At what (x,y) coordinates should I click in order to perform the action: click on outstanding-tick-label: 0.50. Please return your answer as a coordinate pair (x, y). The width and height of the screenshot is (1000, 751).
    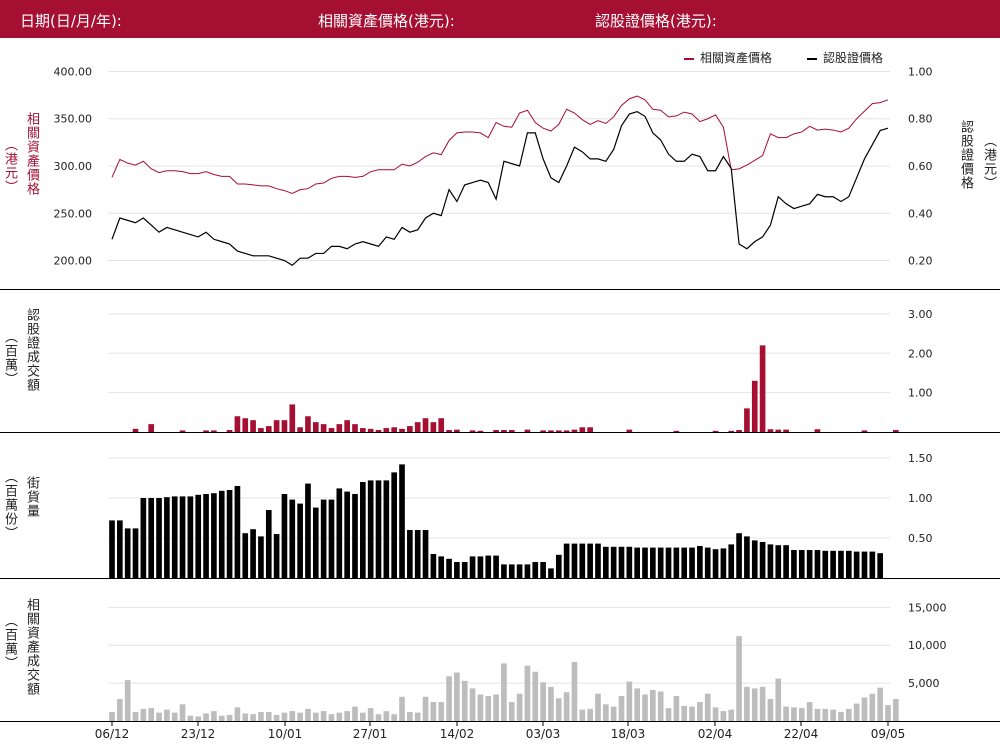
    Looking at the image, I should click on (920, 538).